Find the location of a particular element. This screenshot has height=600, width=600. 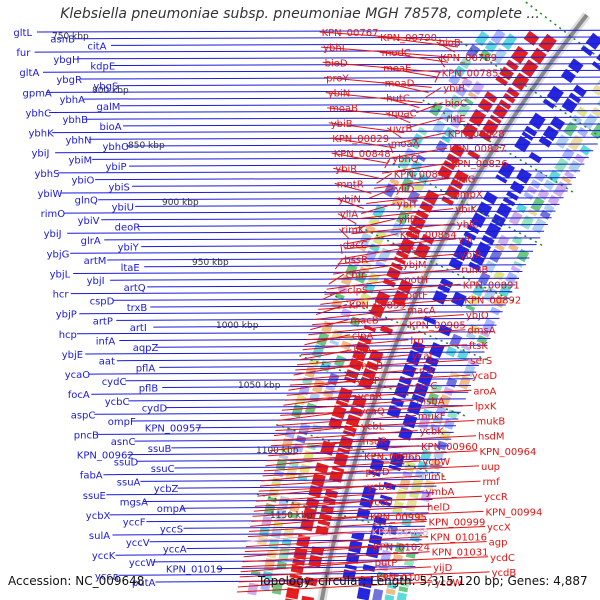

gene-label: ycbK is located at coordinates (432, 432).